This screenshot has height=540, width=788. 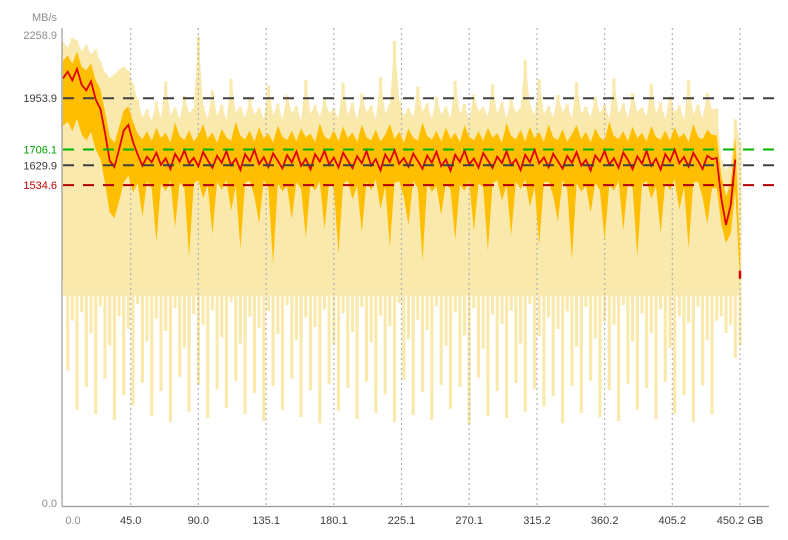 What do you see at coordinates (537, 521) in the screenshot?
I see `x-tick-label: 315.2` at bounding box center [537, 521].